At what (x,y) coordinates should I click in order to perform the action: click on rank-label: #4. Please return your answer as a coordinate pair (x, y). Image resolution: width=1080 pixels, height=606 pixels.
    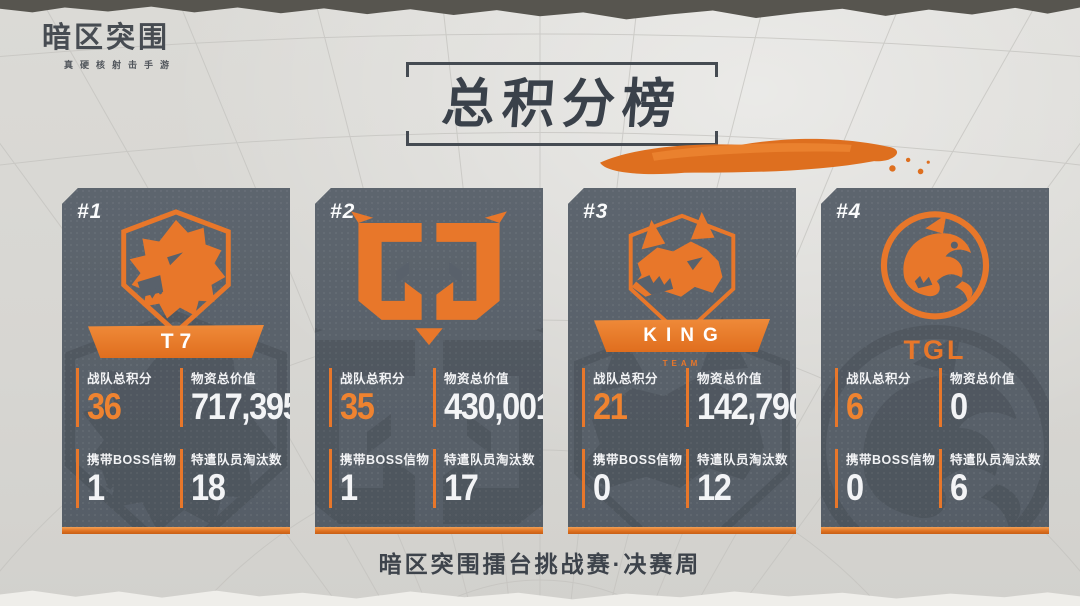
    Looking at the image, I should click on (849, 211).